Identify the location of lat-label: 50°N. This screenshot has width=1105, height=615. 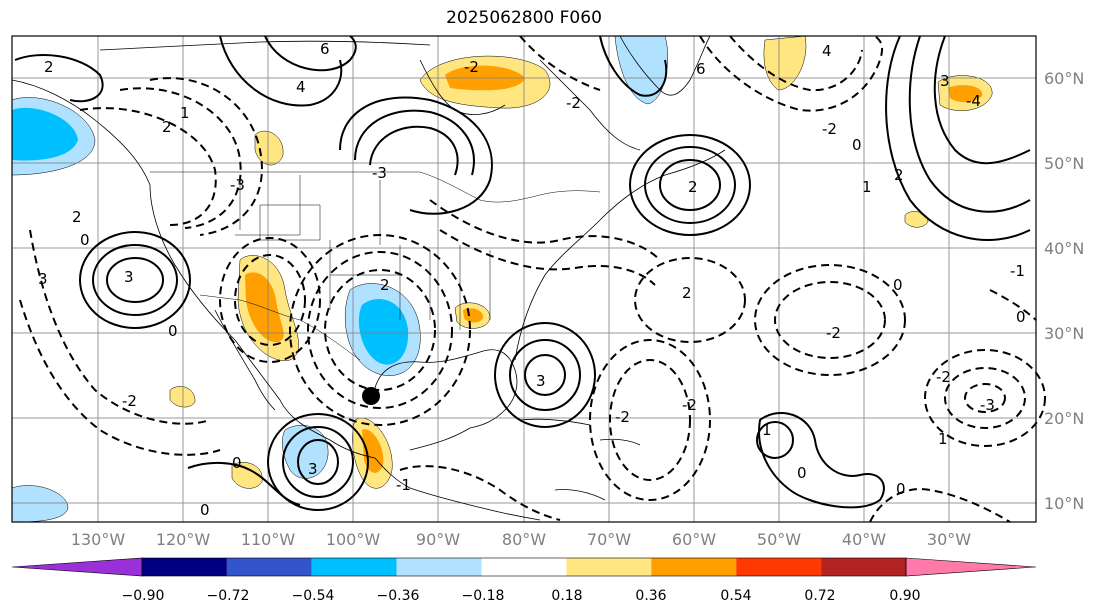
(1064, 163).